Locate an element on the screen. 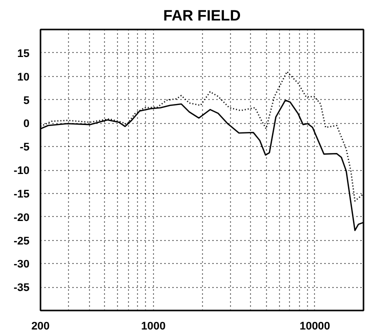  y-tick-label: 10 is located at coordinates (23, 77).